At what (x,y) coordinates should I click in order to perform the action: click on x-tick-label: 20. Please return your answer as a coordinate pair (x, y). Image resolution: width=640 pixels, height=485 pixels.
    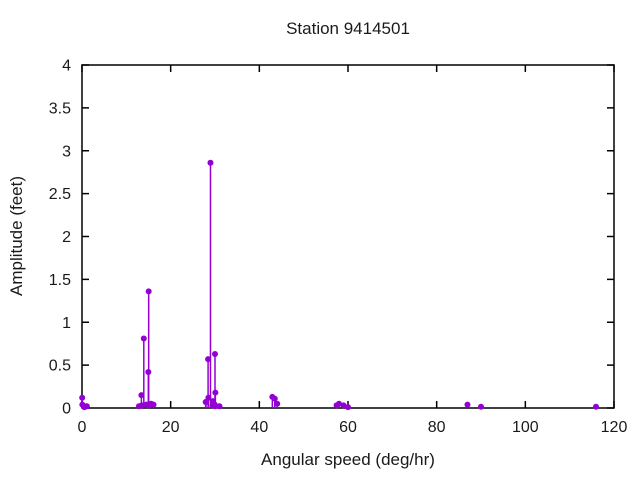
    Looking at the image, I should click on (171, 427).